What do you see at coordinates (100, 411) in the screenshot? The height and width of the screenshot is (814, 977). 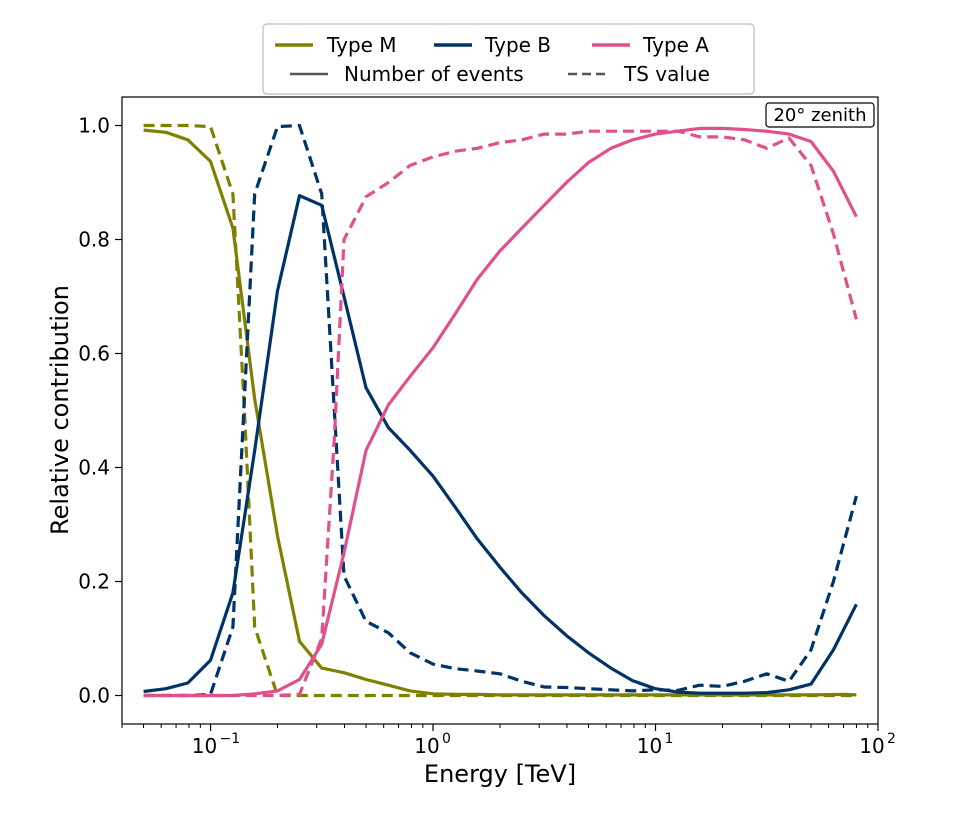 I see `y-ticks: 0.0 0.2 0.4 0.6 0.8 1.0` at bounding box center [100, 411].